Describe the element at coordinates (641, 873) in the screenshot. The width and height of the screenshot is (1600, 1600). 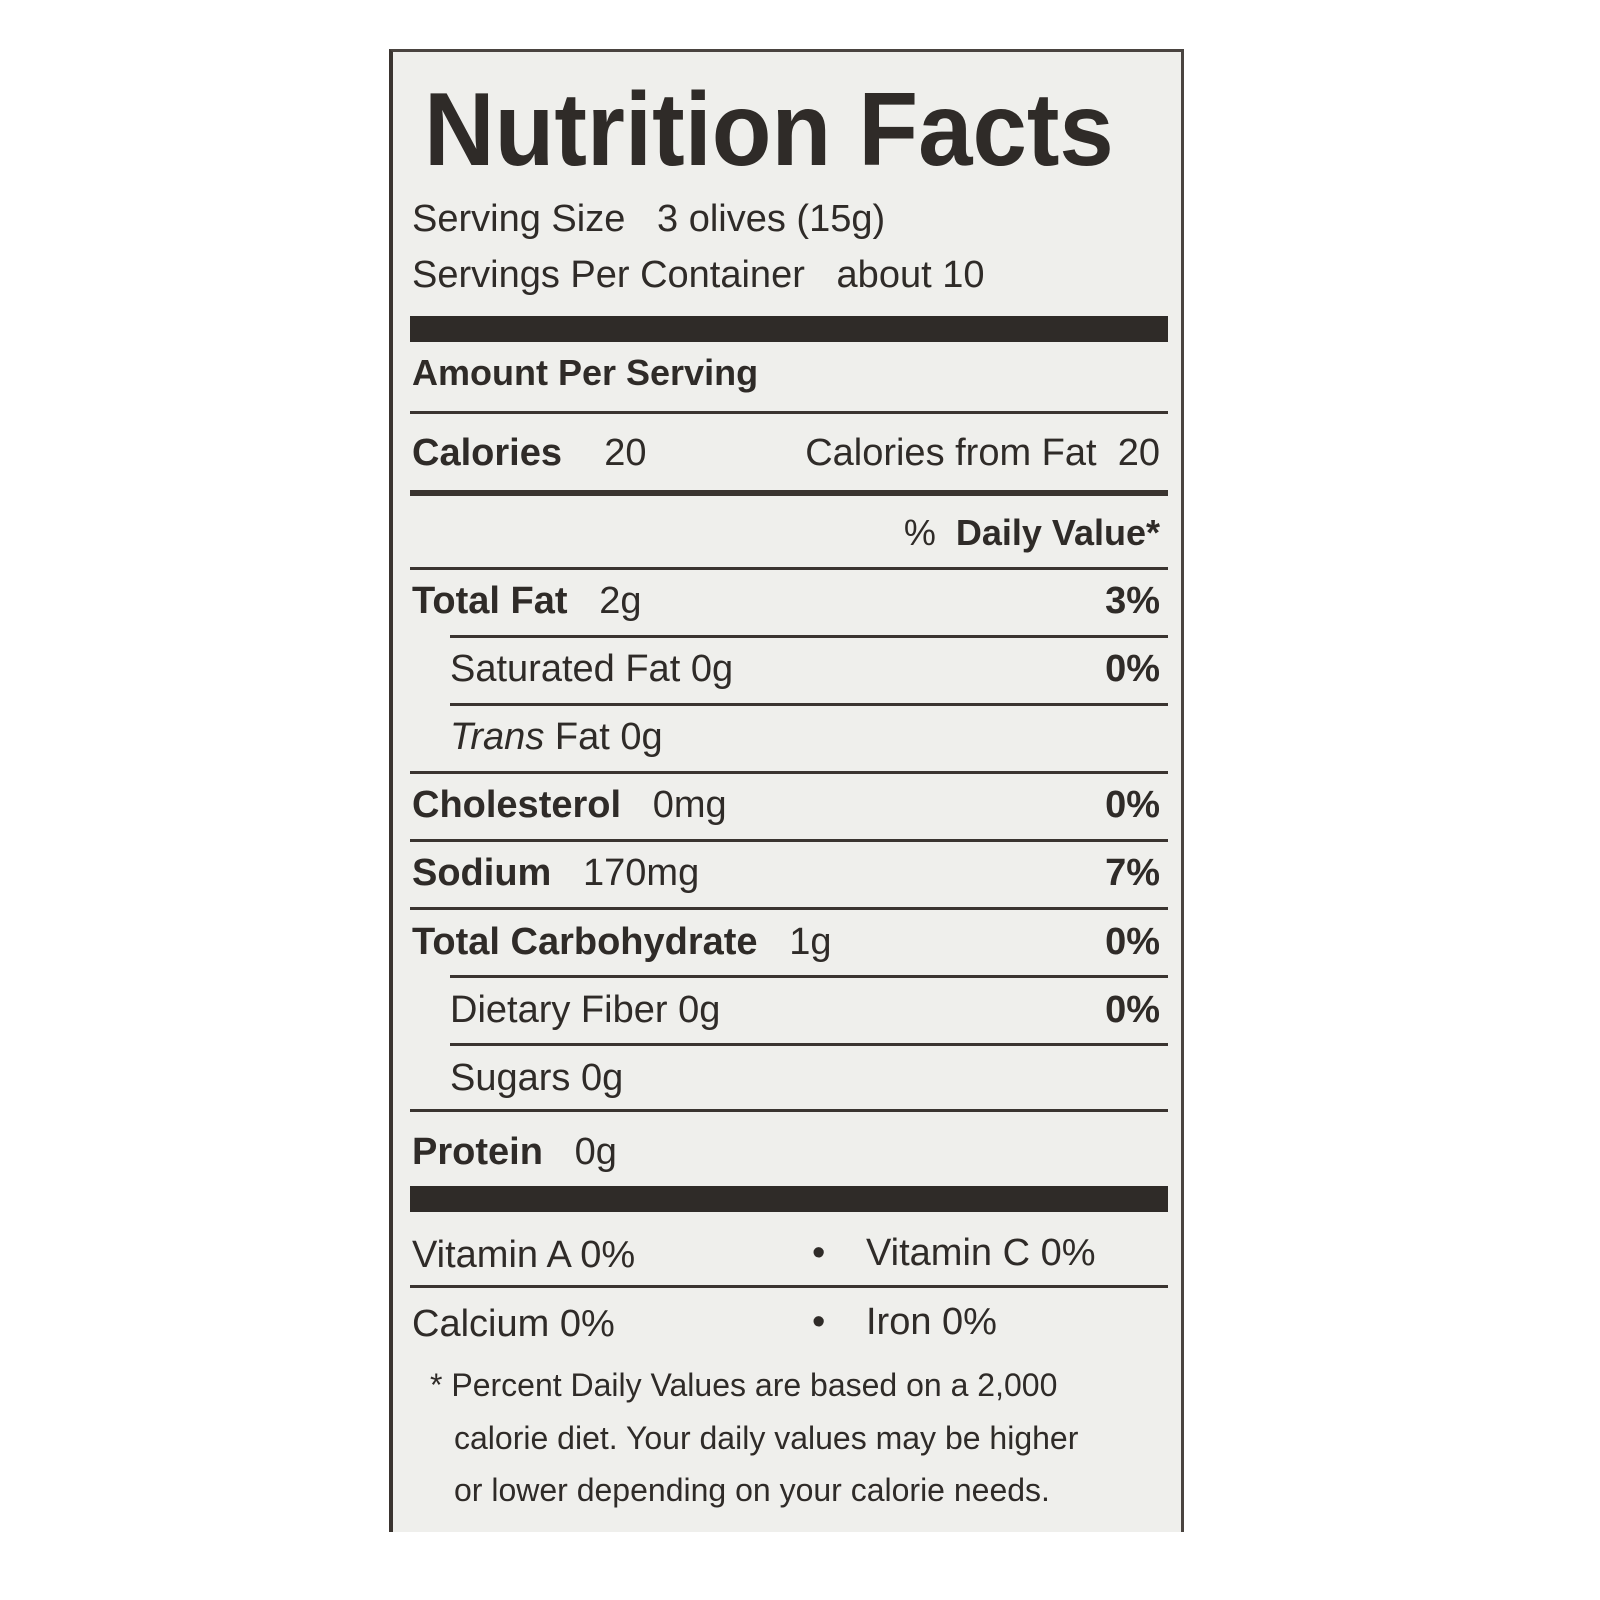
I see `nutrient-amount: 170mg` at that location.